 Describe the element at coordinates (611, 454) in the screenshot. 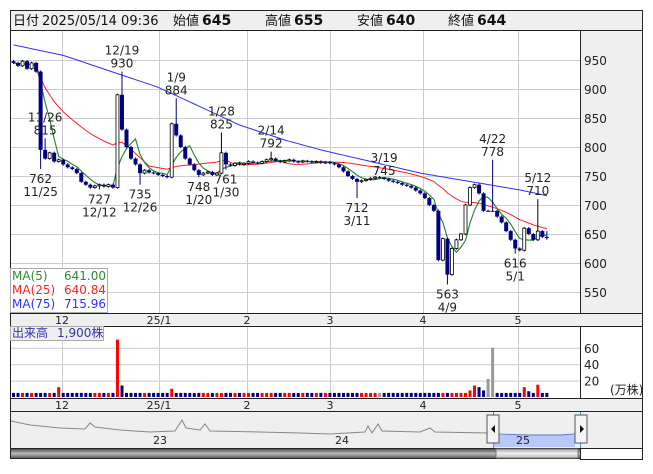

I see `scrollbar-corner` at that location.